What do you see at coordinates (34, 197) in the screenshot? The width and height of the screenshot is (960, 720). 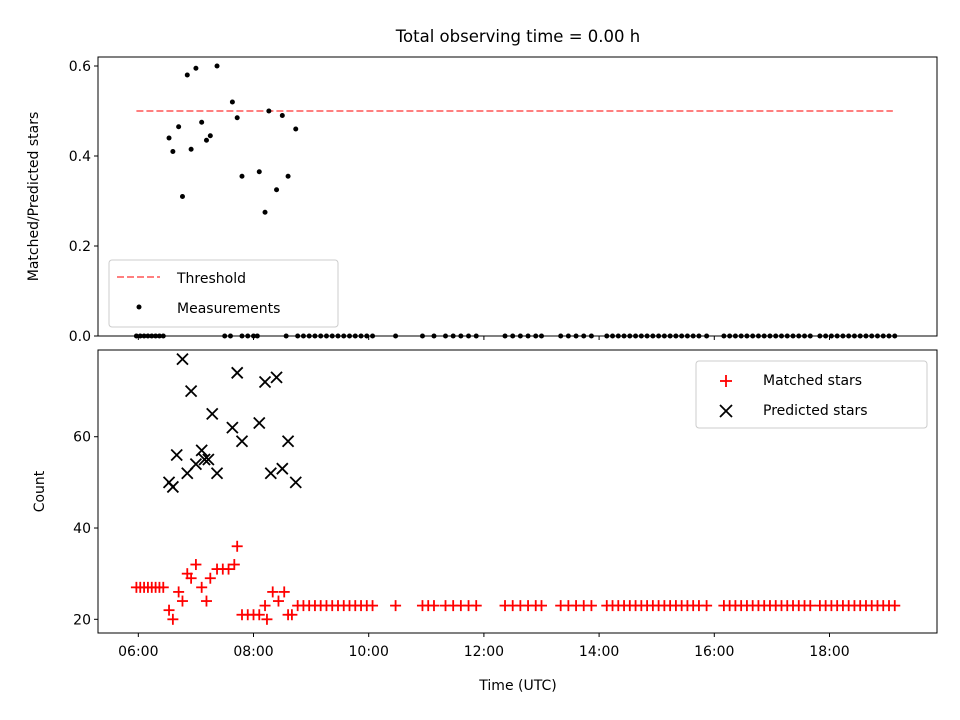 I see `top-y-axis-label: Matched/Predicted stars` at bounding box center [34, 197].